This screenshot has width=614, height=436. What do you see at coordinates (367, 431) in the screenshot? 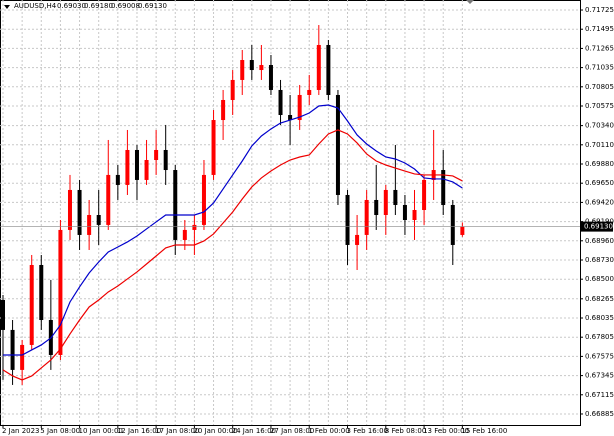
I see `x-tick-label: 3 Feb 16:00` at bounding box center [367, 431].